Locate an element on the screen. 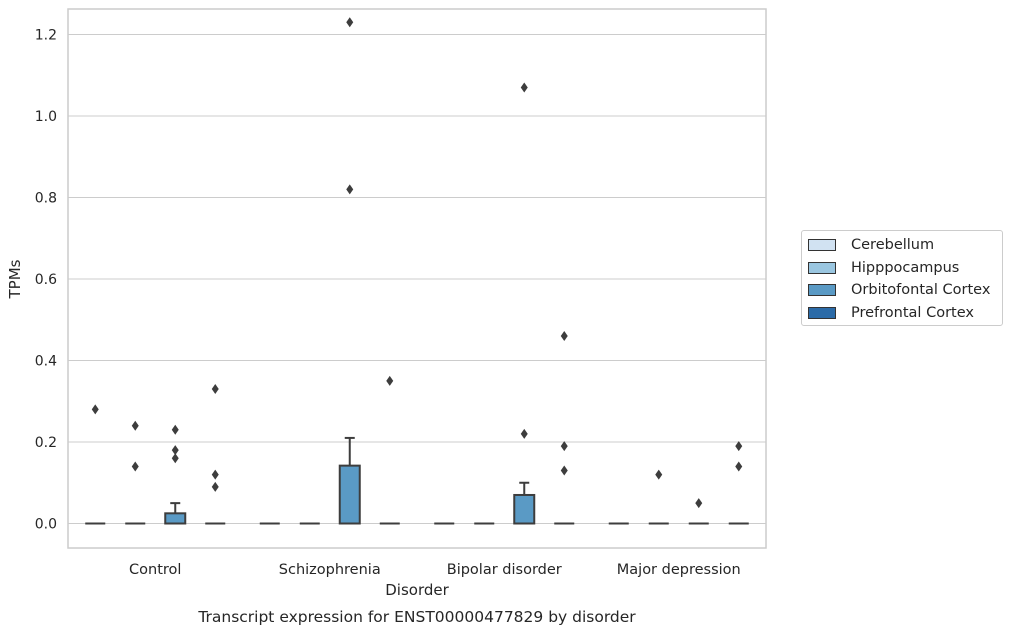 This screenshot has height=634, width=1014. y-tick-label: 0.4 is located at coordinates (46, 362).